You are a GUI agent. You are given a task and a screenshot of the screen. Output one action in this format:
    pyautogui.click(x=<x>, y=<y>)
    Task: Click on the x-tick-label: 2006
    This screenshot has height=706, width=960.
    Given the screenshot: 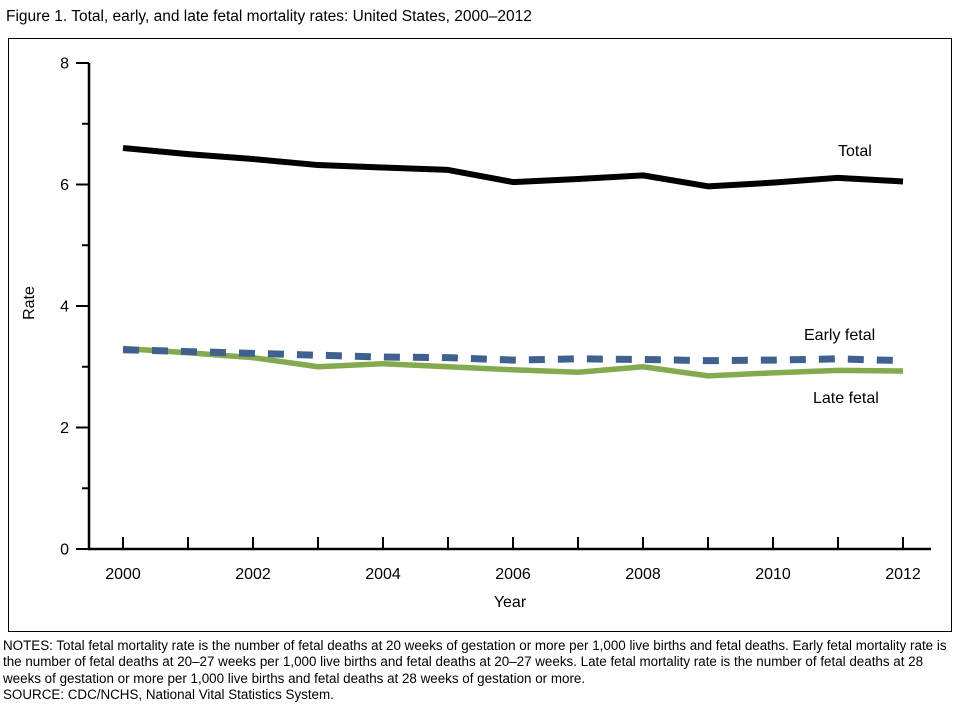 What is the action you would take?
    pyautogui.click(x=513, y=574)
    